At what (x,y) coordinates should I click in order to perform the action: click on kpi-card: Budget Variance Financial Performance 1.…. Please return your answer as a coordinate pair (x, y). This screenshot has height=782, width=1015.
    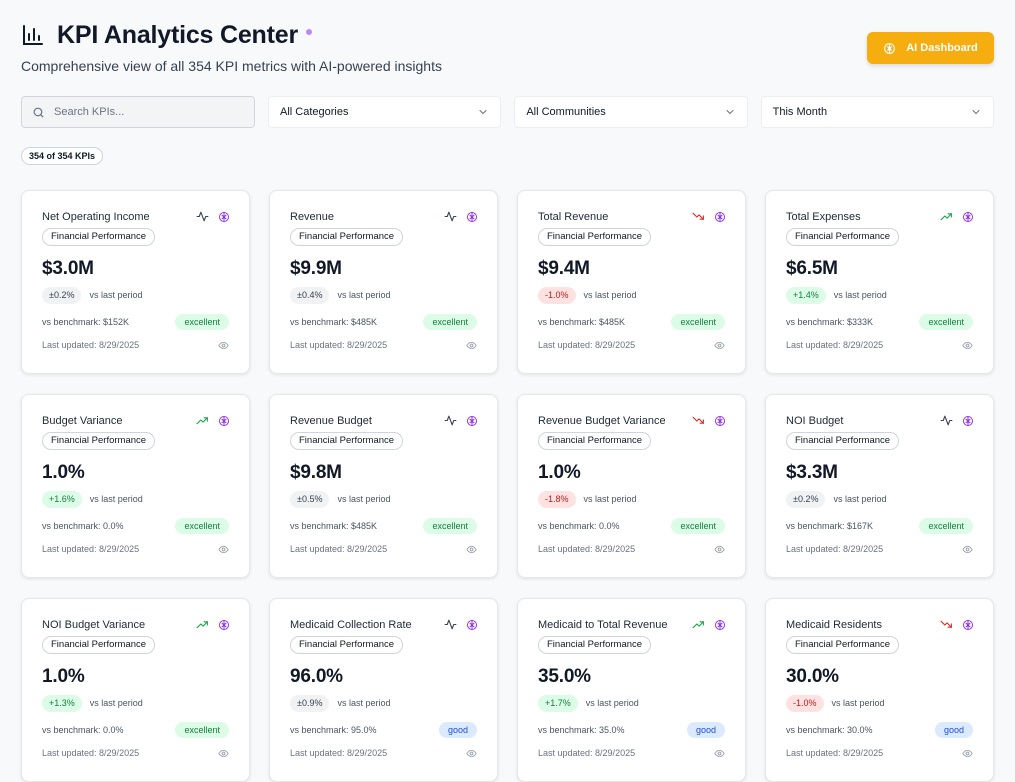
    Looking at the image, I should click on (135, 486).